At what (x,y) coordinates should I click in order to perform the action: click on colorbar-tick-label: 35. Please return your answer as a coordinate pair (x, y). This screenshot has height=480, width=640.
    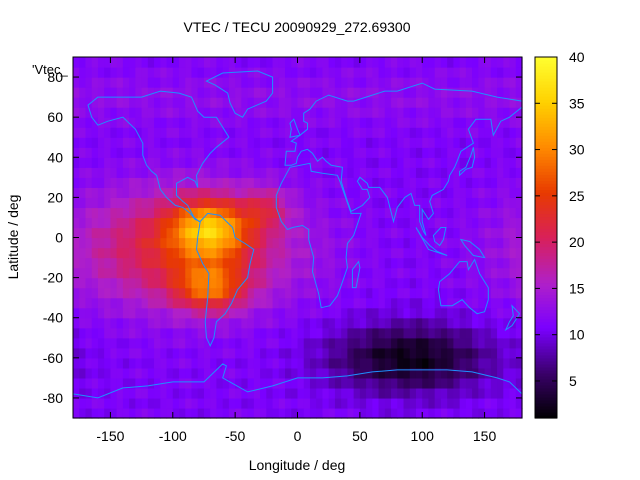
    Looking at the image, I should click on (577, 103).